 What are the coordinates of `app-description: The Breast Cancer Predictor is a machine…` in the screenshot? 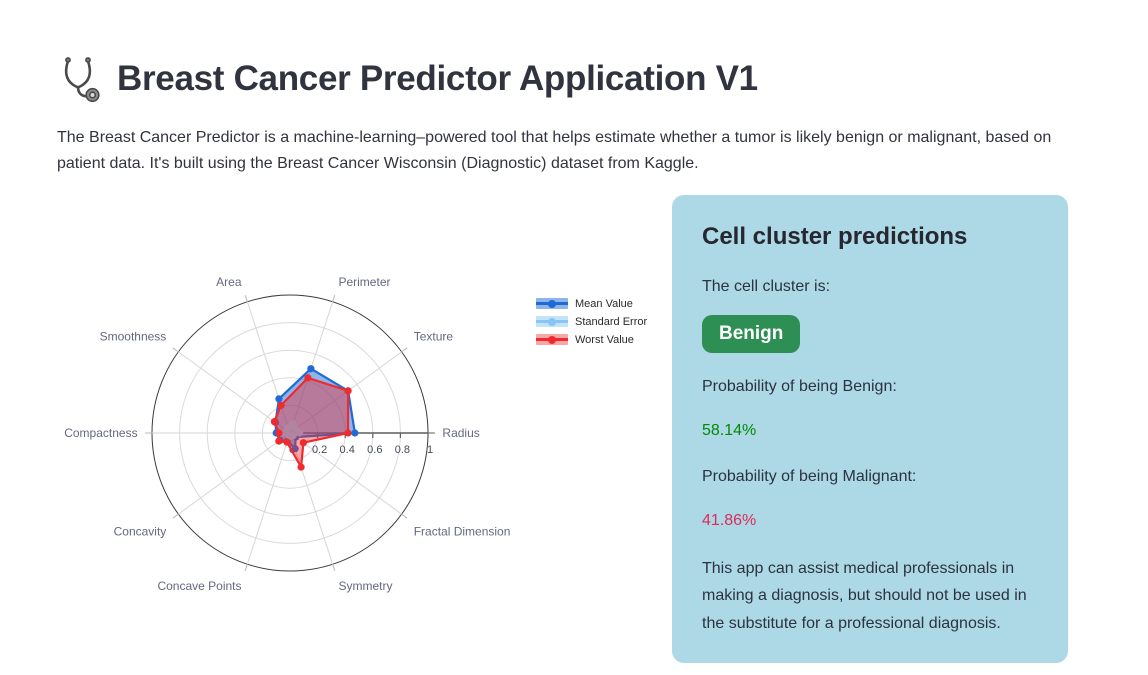 It's located at (554, 150).